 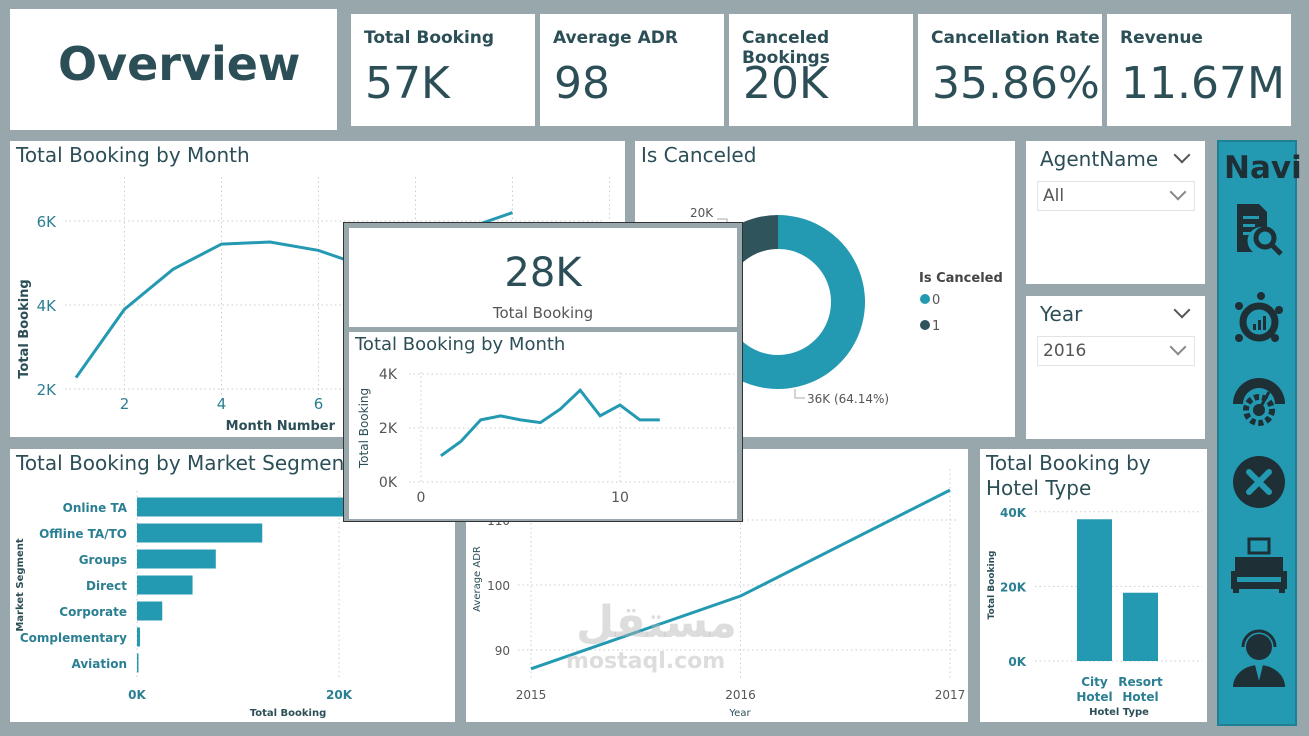 I want to click on chart-title: Is Canceled, so click(x=699, y=155).